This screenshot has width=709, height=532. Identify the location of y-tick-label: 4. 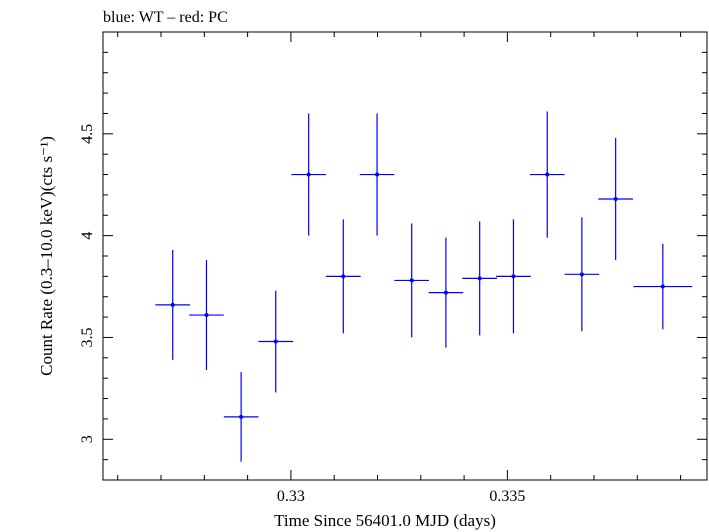
(87, 236).